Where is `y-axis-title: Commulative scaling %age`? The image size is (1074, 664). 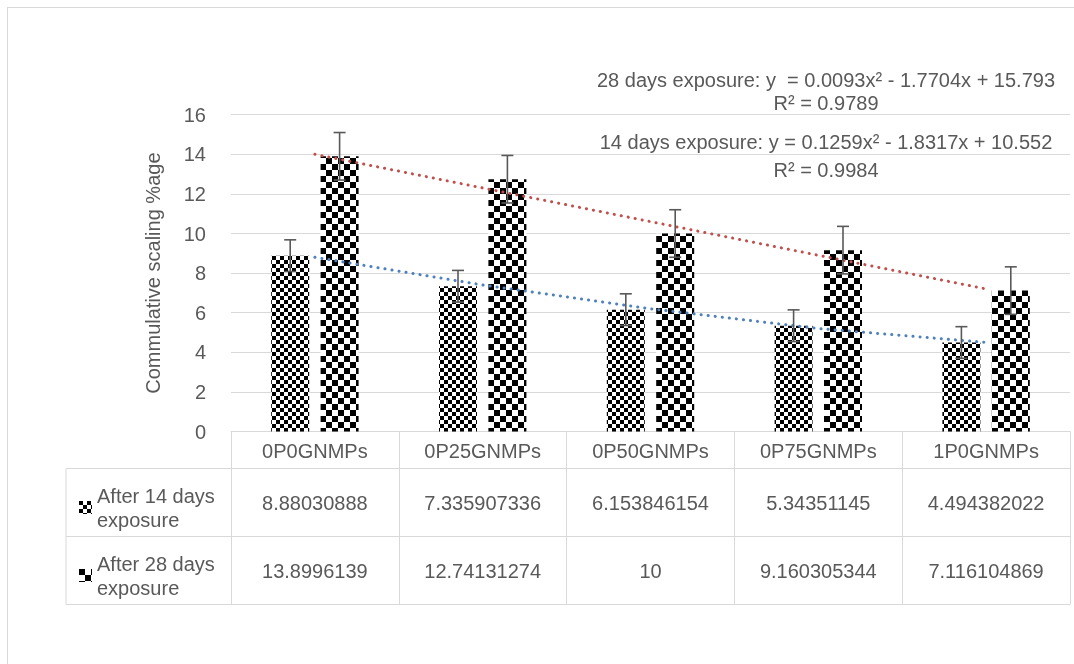
y-axis-title: Commulative scaling %age is located at coordinates (153, 273).